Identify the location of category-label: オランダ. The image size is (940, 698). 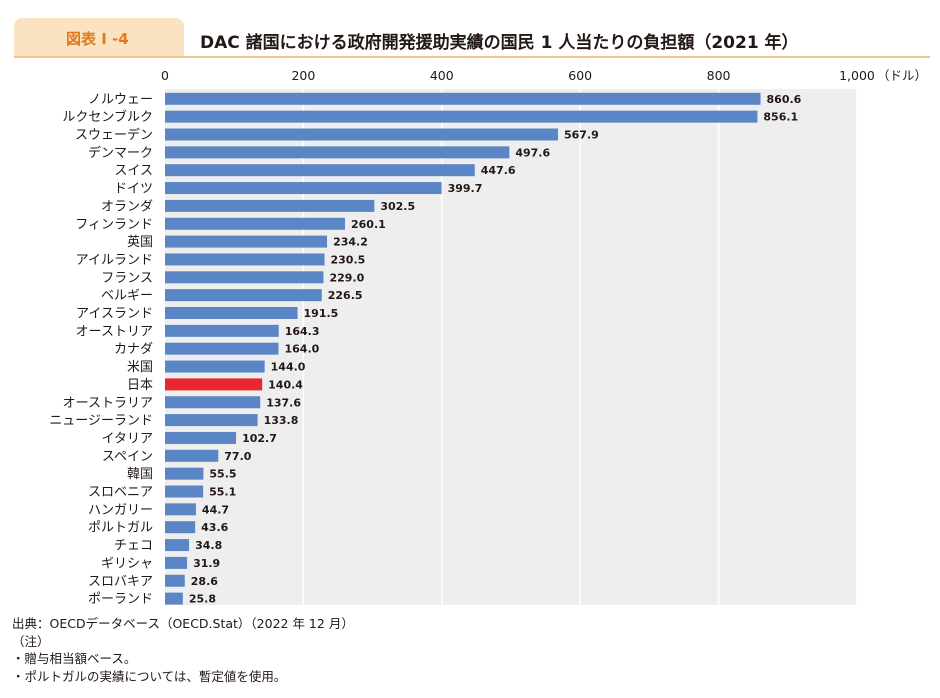
(127, 206).